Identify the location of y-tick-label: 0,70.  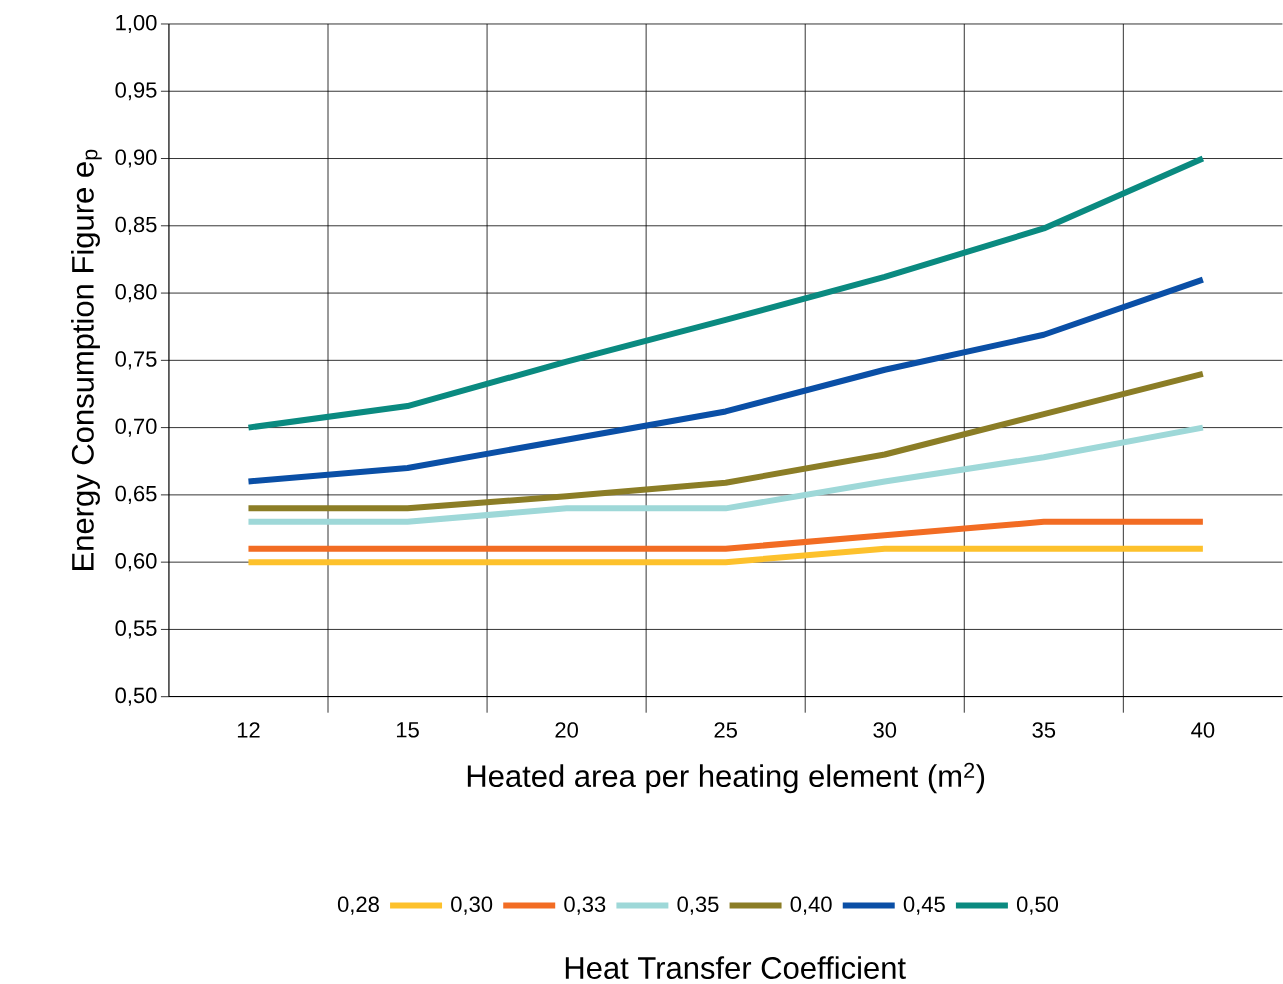
(136, 427).